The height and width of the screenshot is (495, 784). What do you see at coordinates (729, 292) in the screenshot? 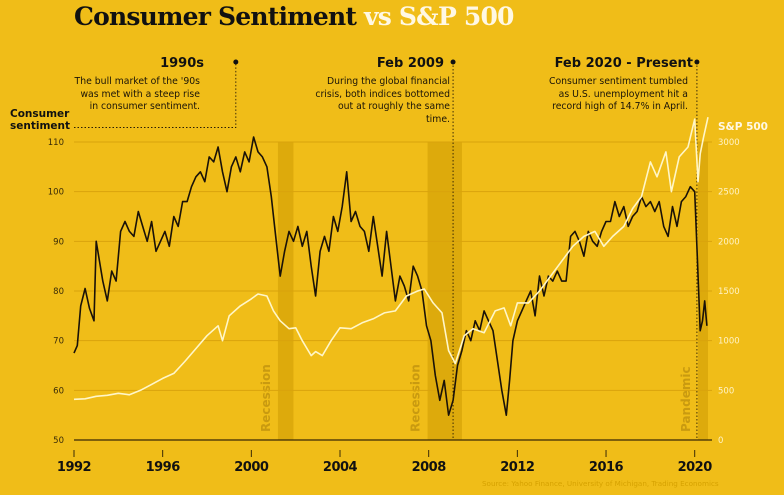
I see `y2-tick-label: 1500` at bounding box center [729, 292].